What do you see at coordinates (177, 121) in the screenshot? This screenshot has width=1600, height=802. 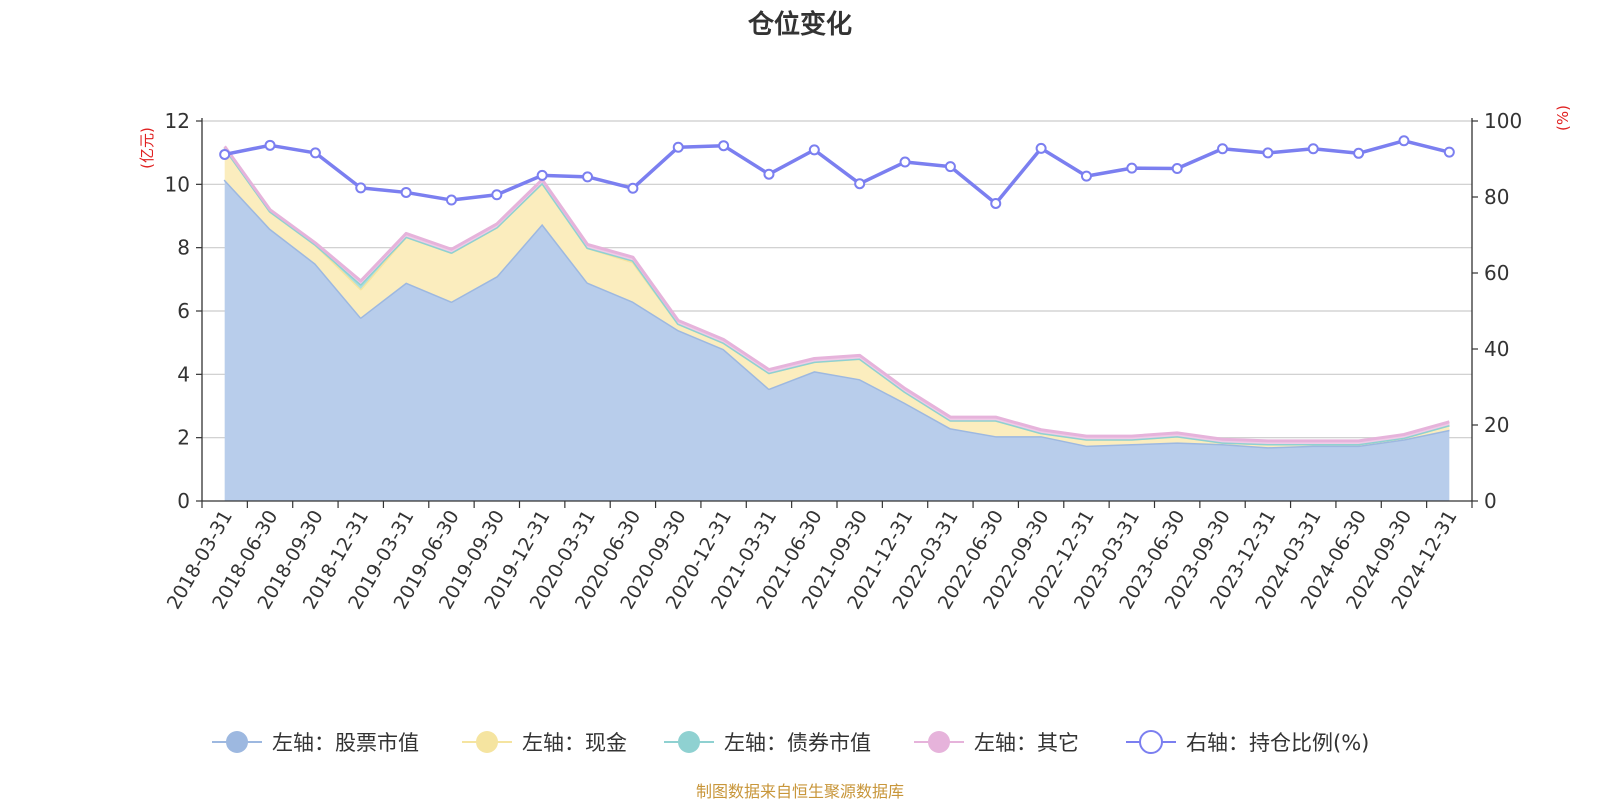 I see `left-tick-label: 12` at bounding box center [177, 121].